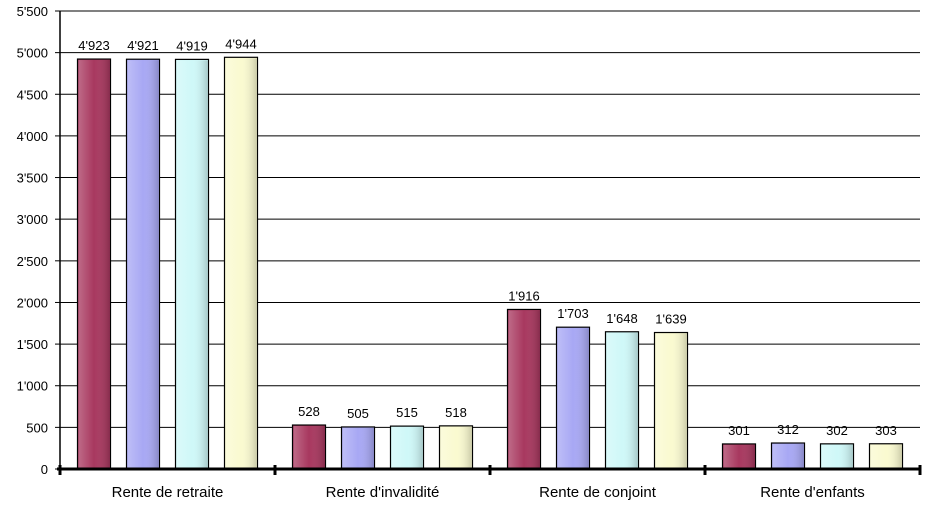 The width and height of the screenshot is (933, 505). Describe the element at coordinates (886, 430) in the screenshot. I see `data-label: 303` at that location.